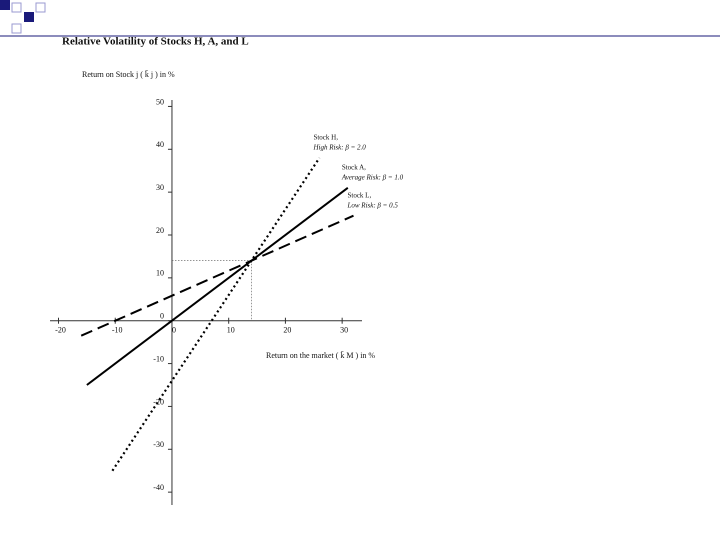 The height and width of the screenshot is (540, 720). Describe the element at coordinates (158, 487) in the screenshot. I see `y-tick-label: -40` at that location.